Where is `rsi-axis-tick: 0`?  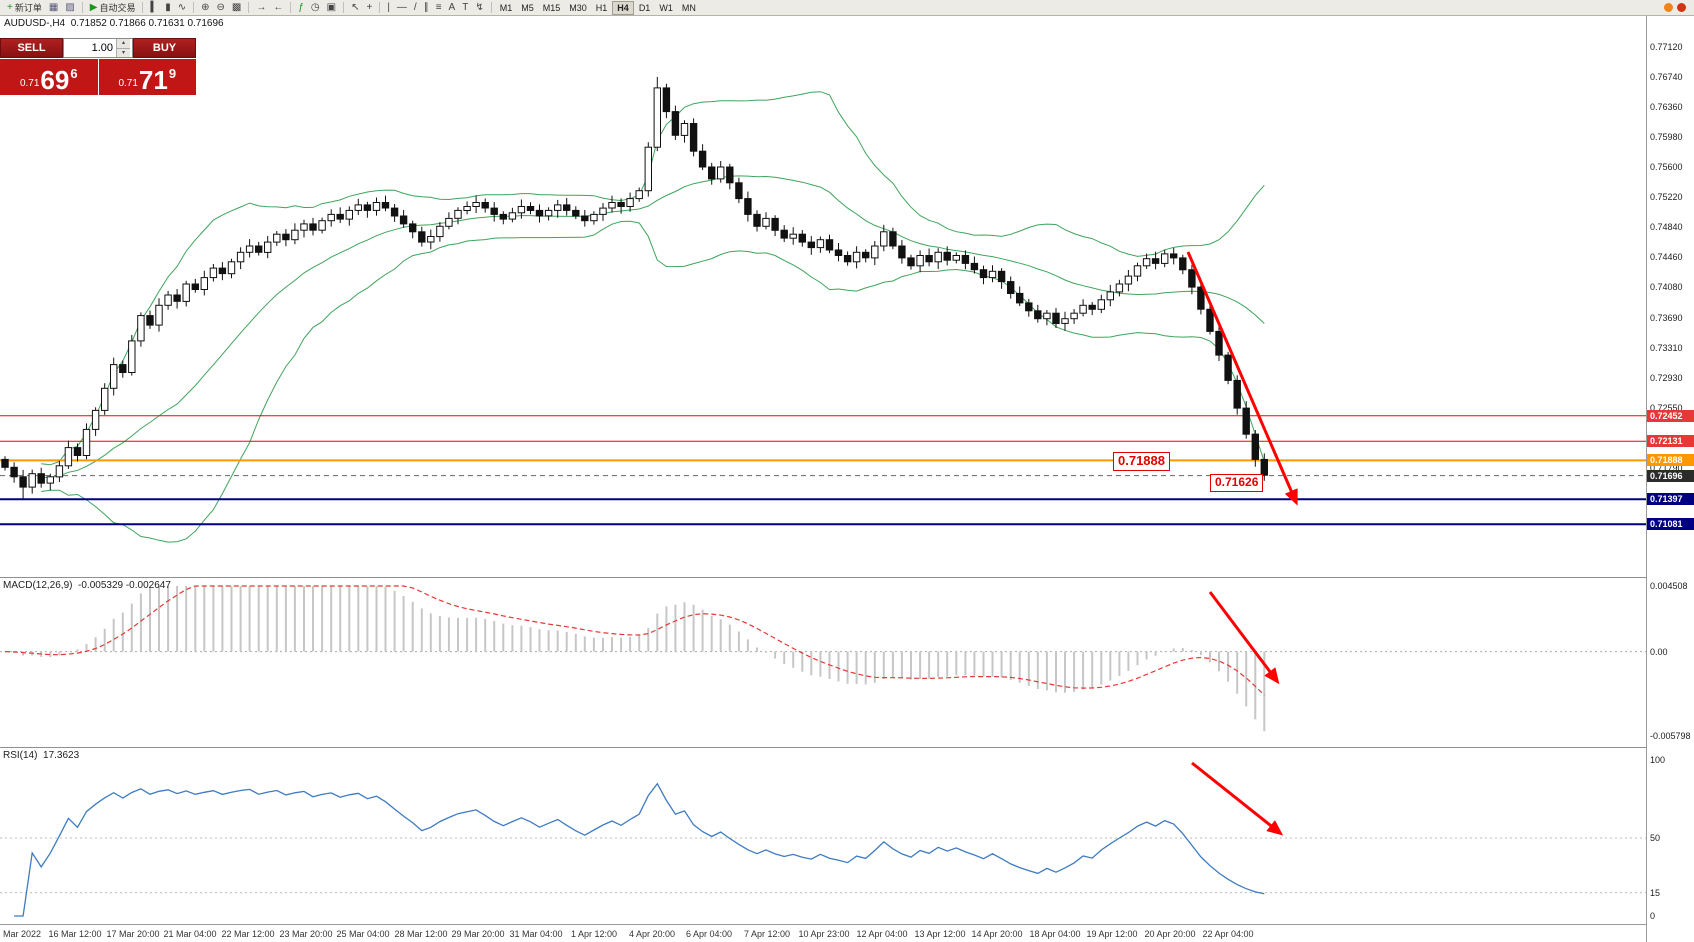 rsi-axis-tick: 0 is located at coordinates (1653, 916).